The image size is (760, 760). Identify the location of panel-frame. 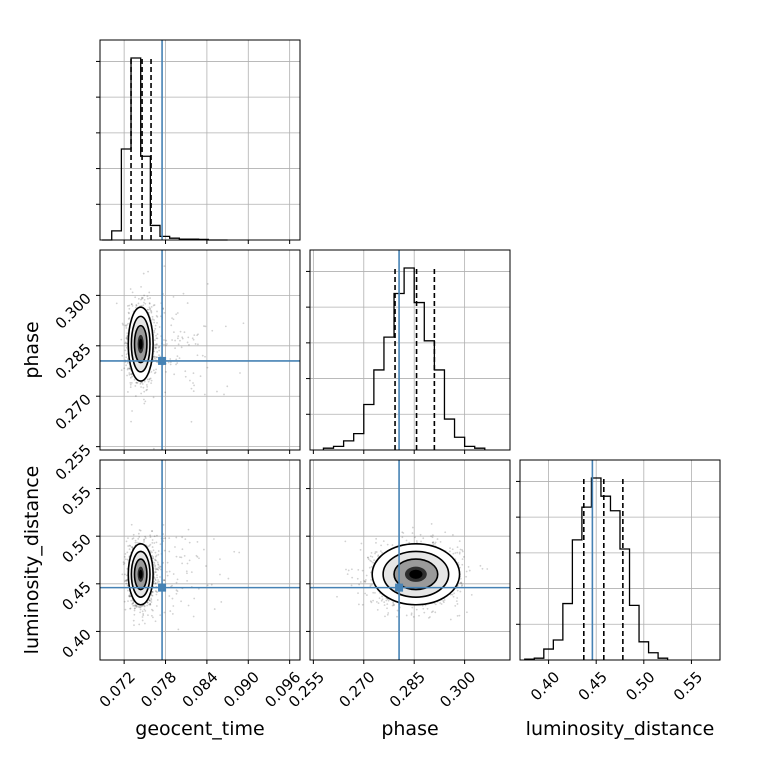
(620, 560).